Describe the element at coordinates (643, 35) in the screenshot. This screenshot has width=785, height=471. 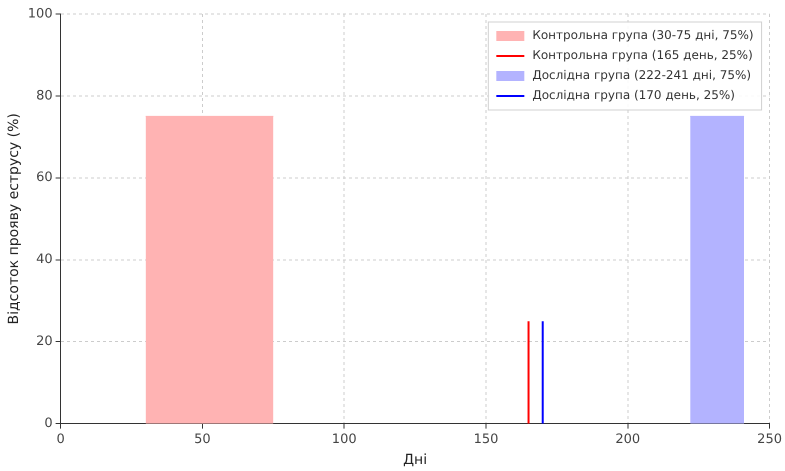
I see `legend-label: Контрольна група (30-75 дні, 75%)` at that location.